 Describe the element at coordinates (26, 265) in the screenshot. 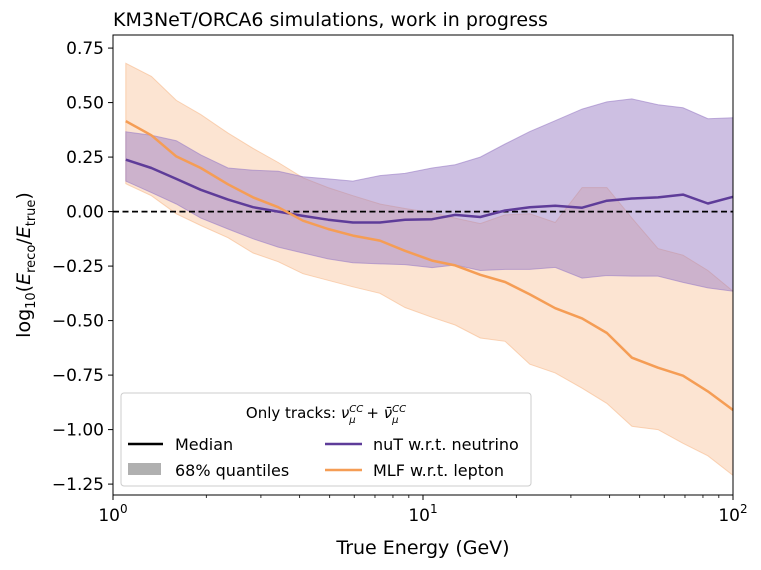

I see `y-axis-label: log10(Ereco/Etrue)` at that location.